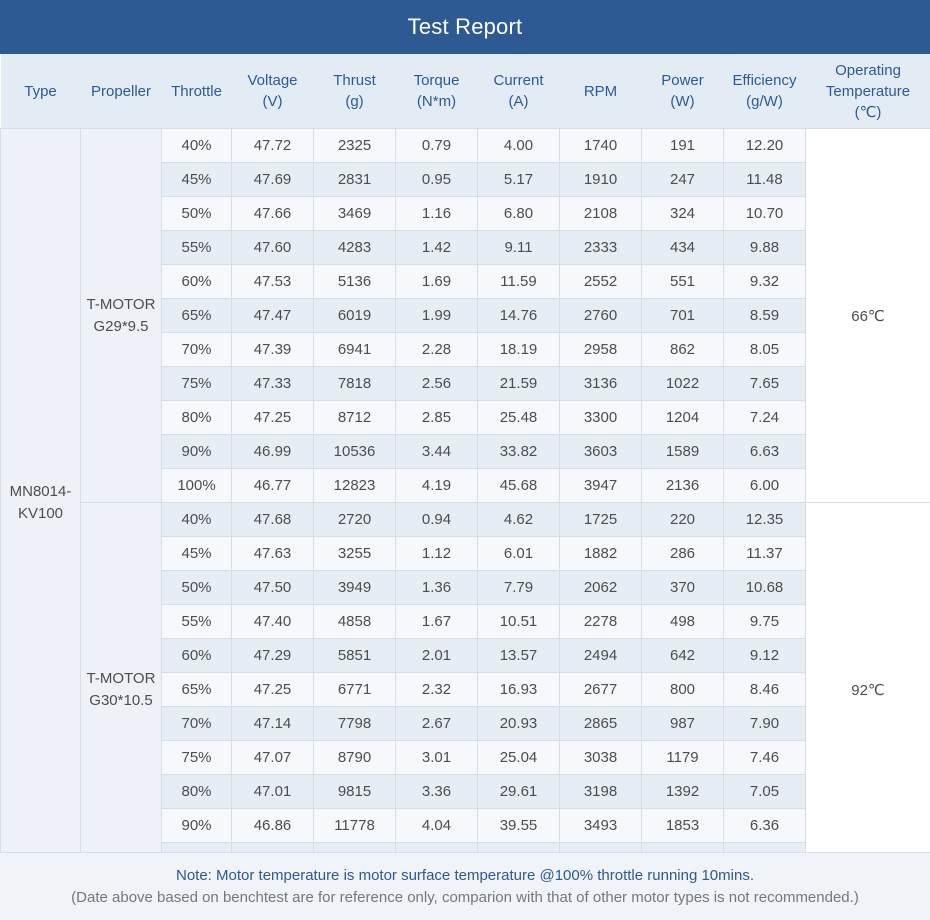 The image size is (930, 920). Describe the element at coordinates (437, 282) in the screenshot. I see `torque-cell: 1.69` at that location.